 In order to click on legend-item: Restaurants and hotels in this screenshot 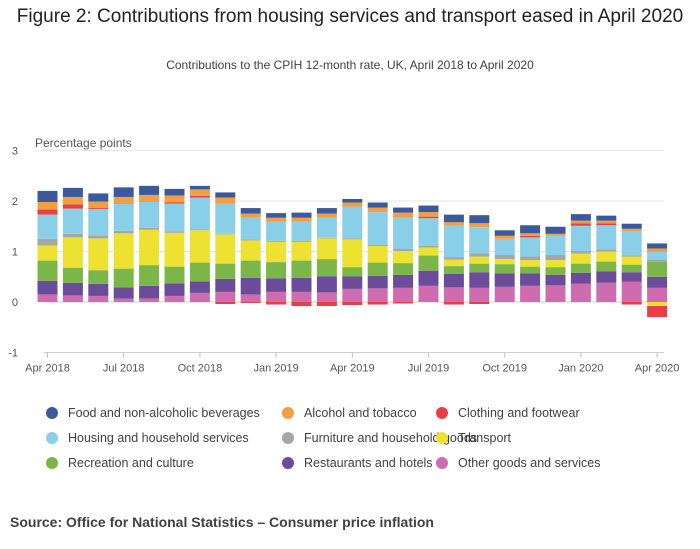, I will do `click(357, 463)`.